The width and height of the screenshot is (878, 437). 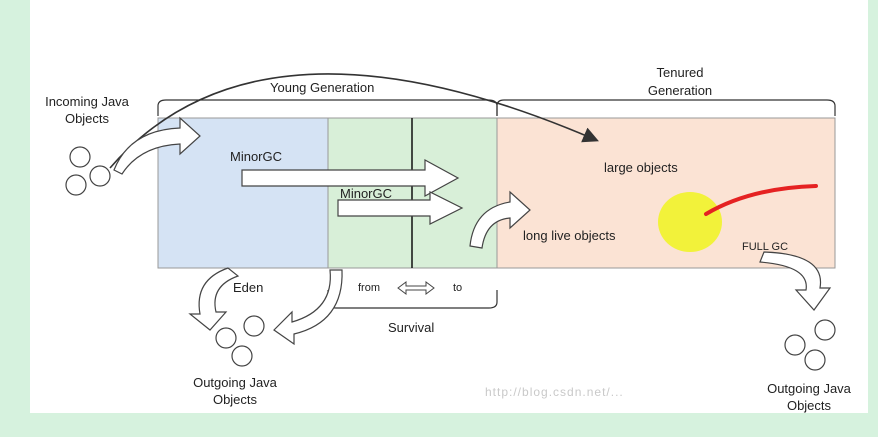 What do you see at coordinates (500, 219) in the screenshot?
I see `promotion-arrow` at bounding box center [500, 219].